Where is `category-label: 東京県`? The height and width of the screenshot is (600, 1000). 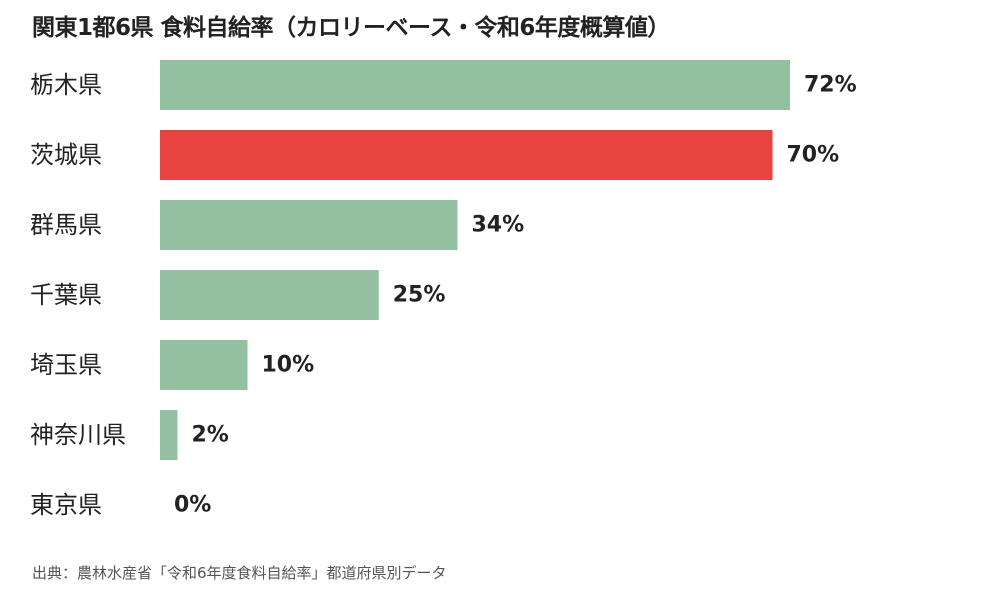
category-label: 東京県 is located at coordinates (66, 505).